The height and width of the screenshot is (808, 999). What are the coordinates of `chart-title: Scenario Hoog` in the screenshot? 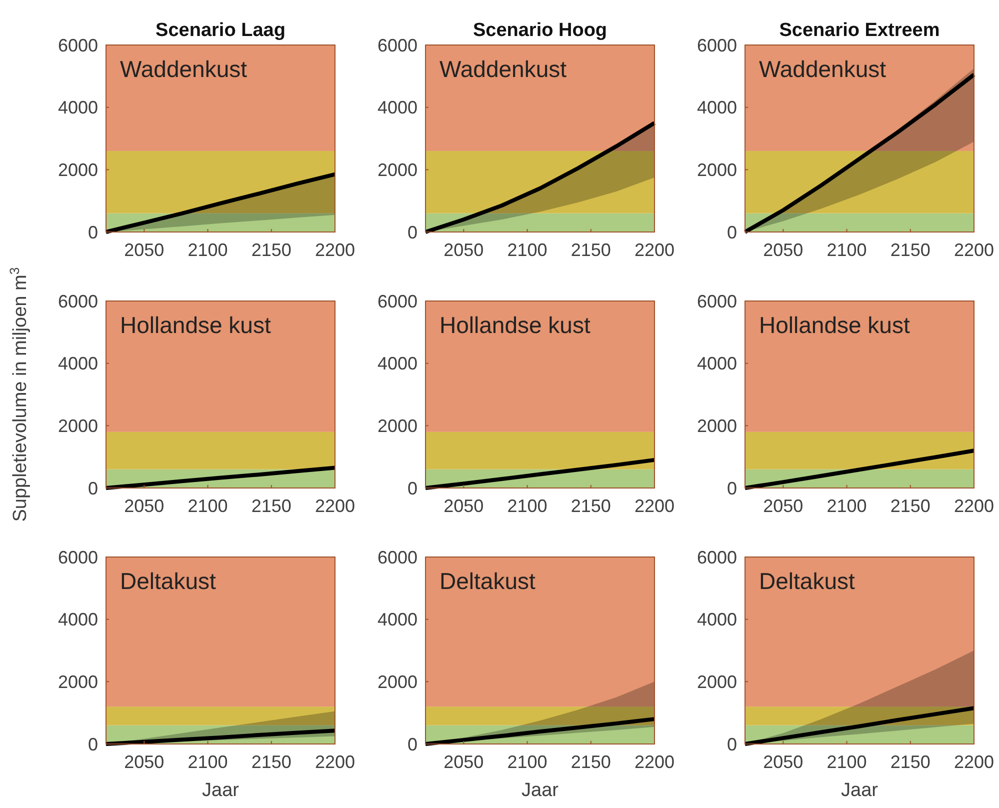 It's located at (540, 30).